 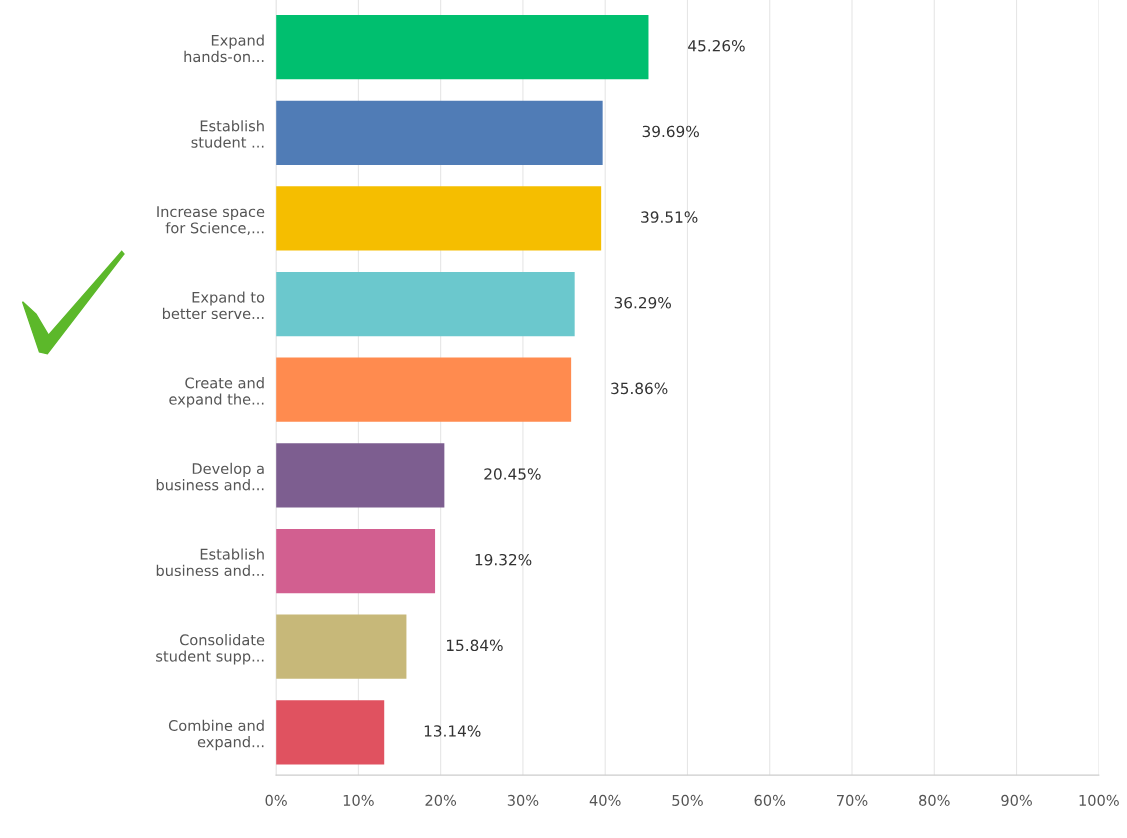 I want to click on x-tick-label: 60%, so click(x=770, y=800).